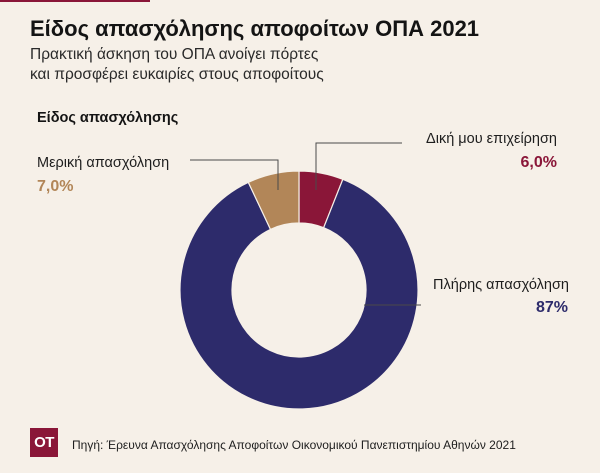 Image resolution: width=600 pixels, height=473 pixels. I want to click on slice-part-time, so click(273, 200).